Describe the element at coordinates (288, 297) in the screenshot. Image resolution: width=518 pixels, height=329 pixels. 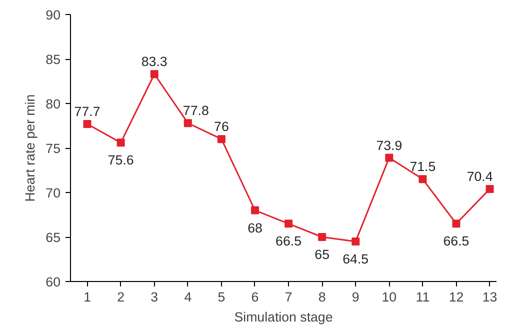
I see `x-tick-label: 7` at that location.